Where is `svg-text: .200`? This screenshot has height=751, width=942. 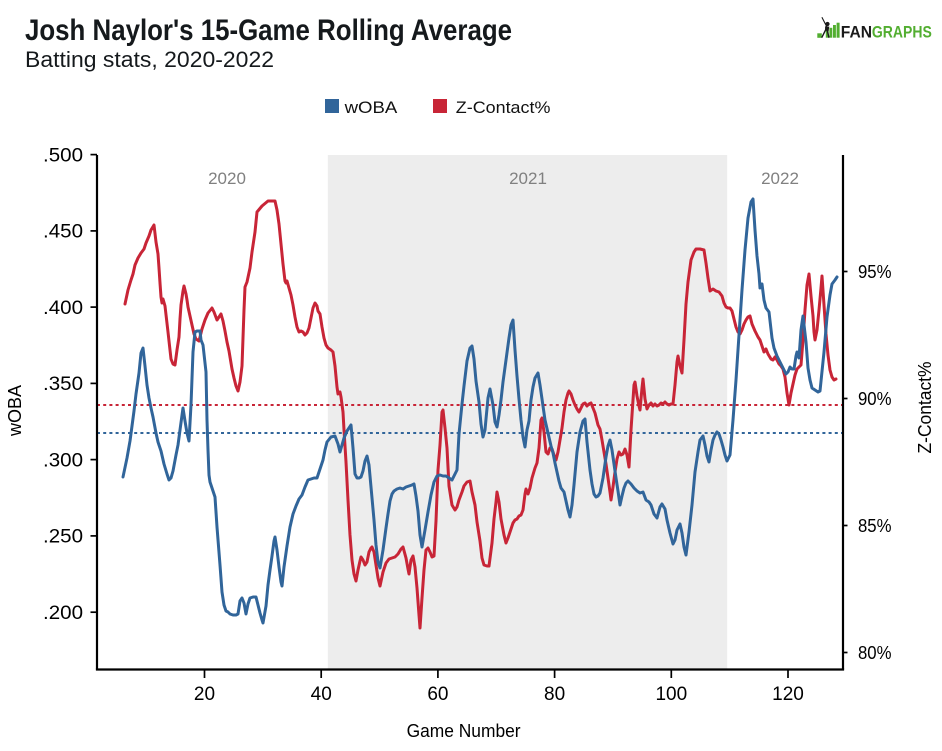
svg-text: .200 is located at coordinates (63, 613).